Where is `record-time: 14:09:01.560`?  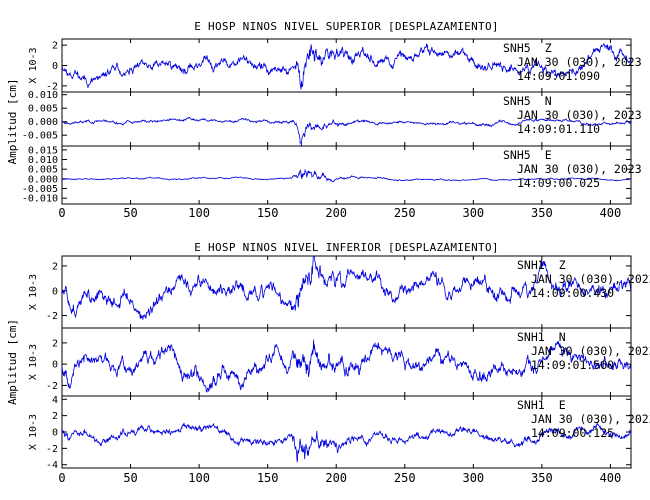
record-time: 14:09:01.560 is located at coordinates (572, 365).